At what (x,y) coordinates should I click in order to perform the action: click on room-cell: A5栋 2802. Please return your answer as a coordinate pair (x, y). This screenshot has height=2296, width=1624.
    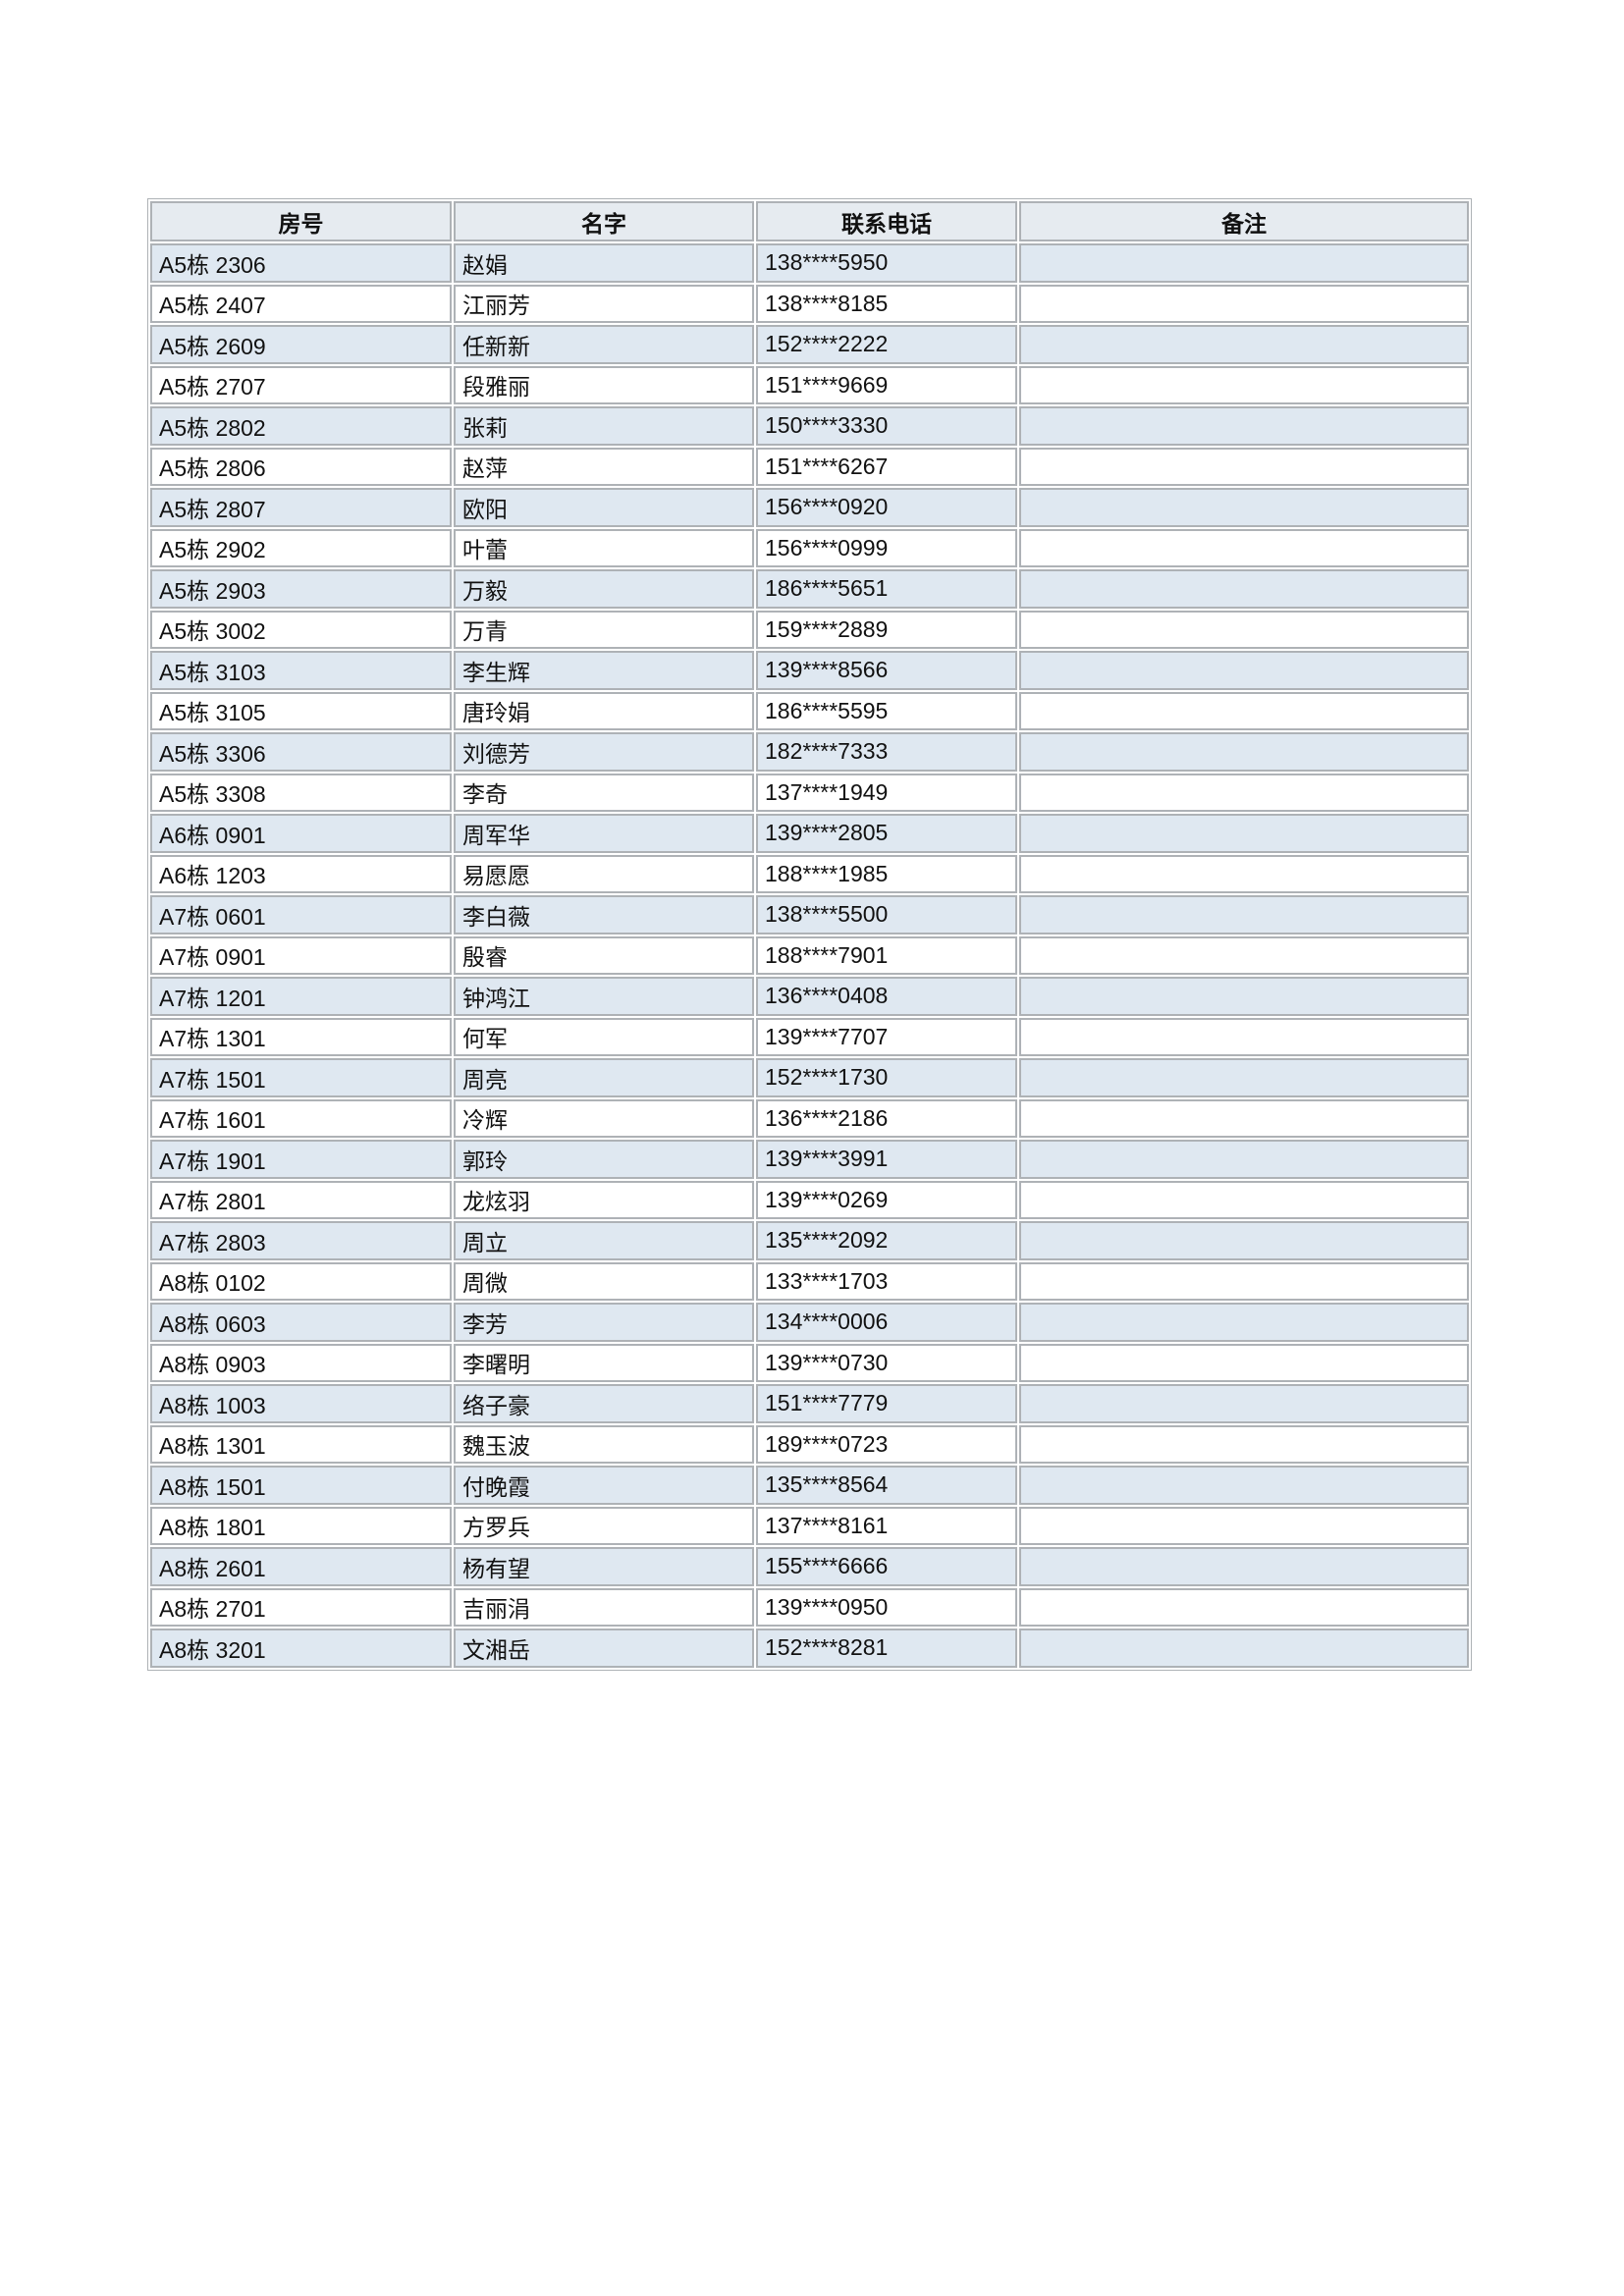
    Looking at the image, I should click on (301, 426).